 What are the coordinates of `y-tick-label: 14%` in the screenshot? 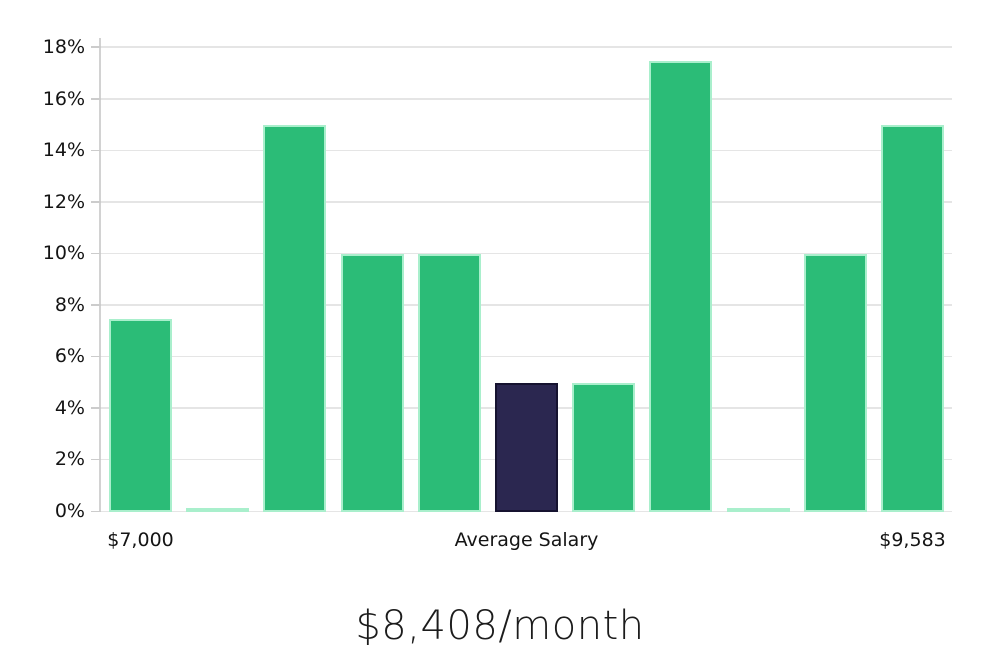 It's located at (63, 150).